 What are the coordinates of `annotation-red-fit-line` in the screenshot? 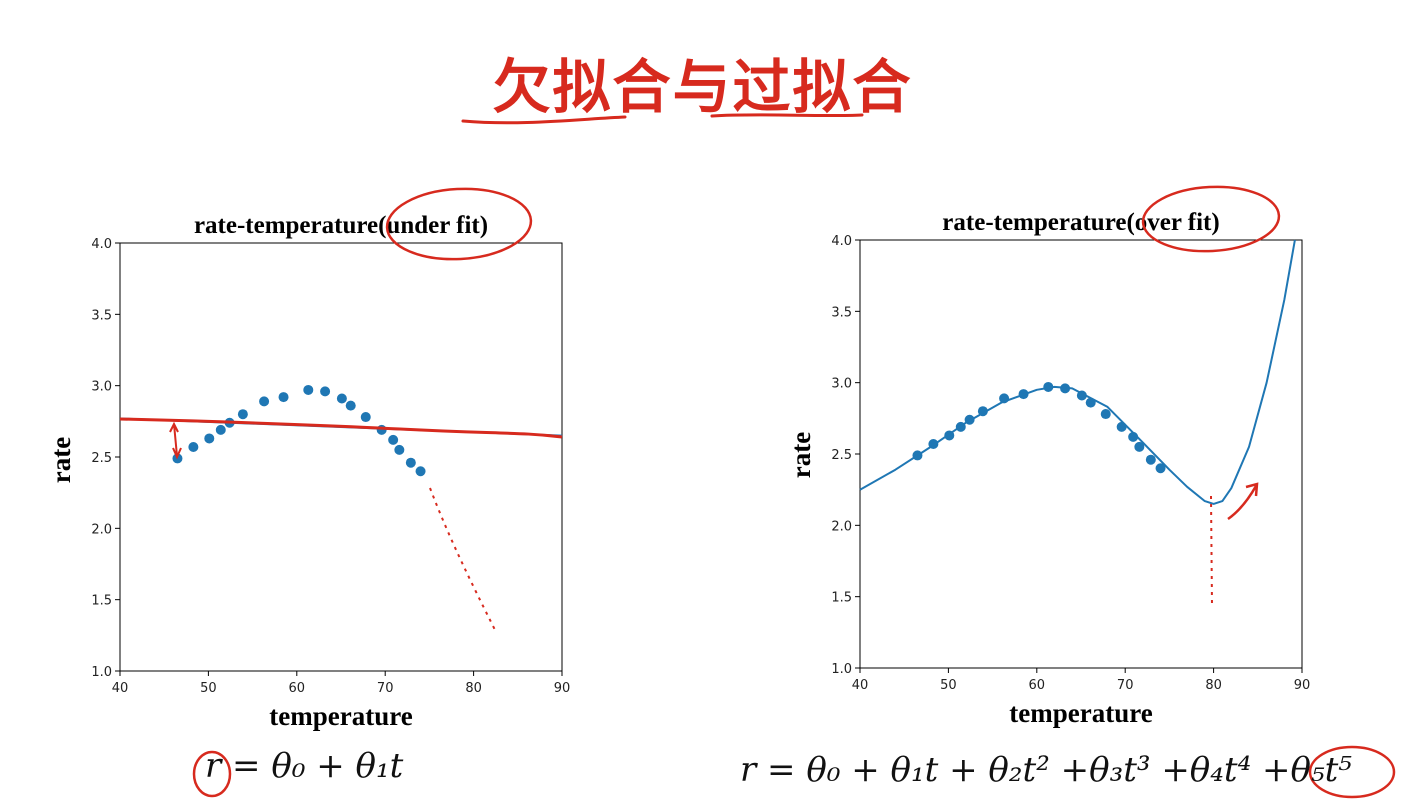 It's located at (341, 428).